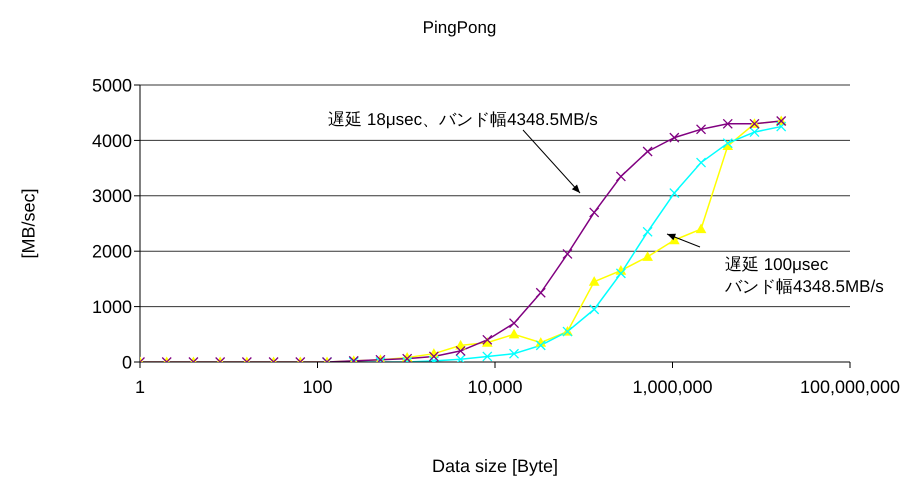 The width and height of the screenshot is (919, 495). I want to click on y-tick-label: 3000, so click(112, 196).